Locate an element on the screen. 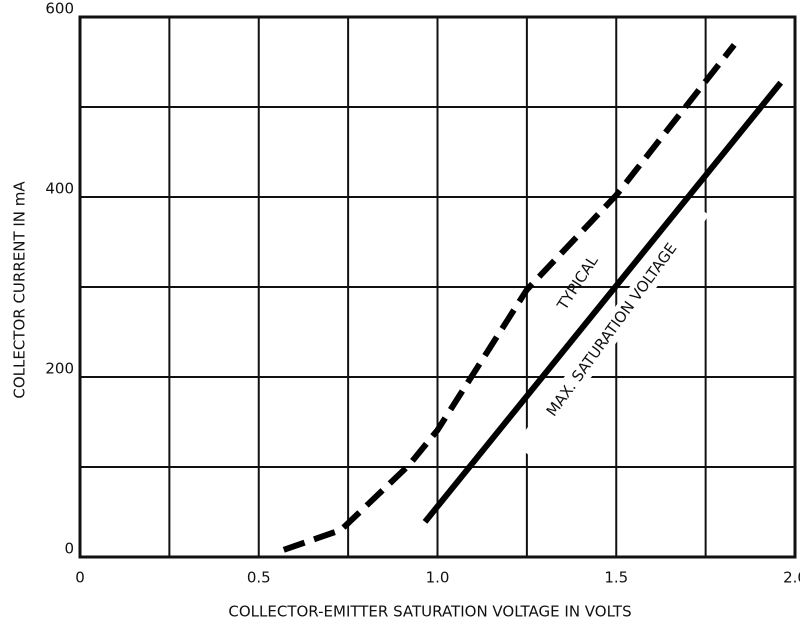 This screenshot has height=634, width=800. y-tick-label: 600 is located at coordinates (59, 9).